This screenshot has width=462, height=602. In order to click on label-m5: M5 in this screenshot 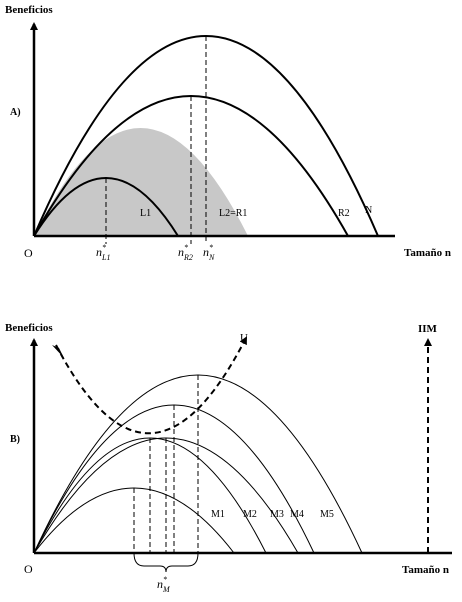, I will do `click(327, 514)`.